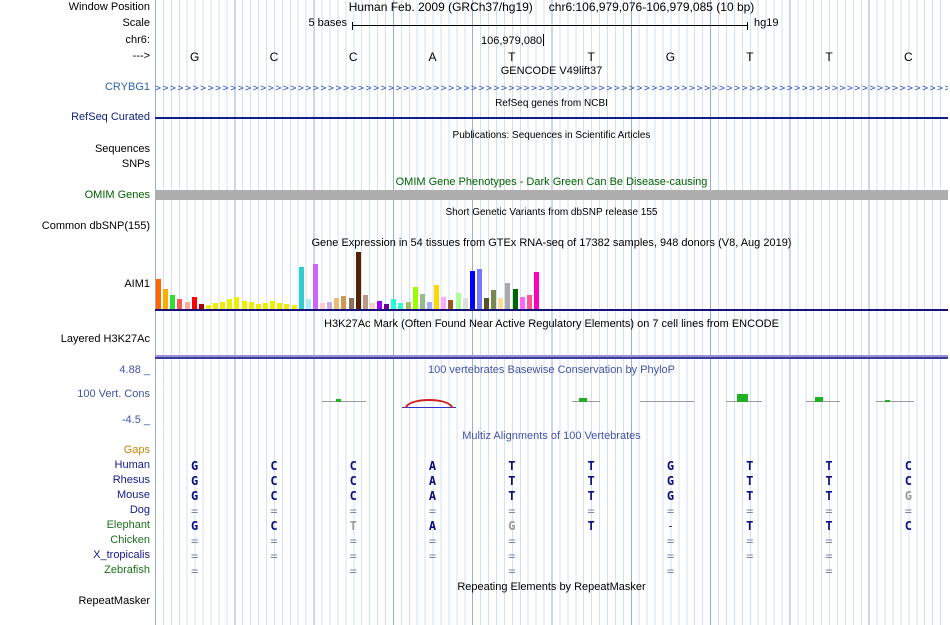  I want to click on track-label-aim1: AIM1, so click(137, 284).